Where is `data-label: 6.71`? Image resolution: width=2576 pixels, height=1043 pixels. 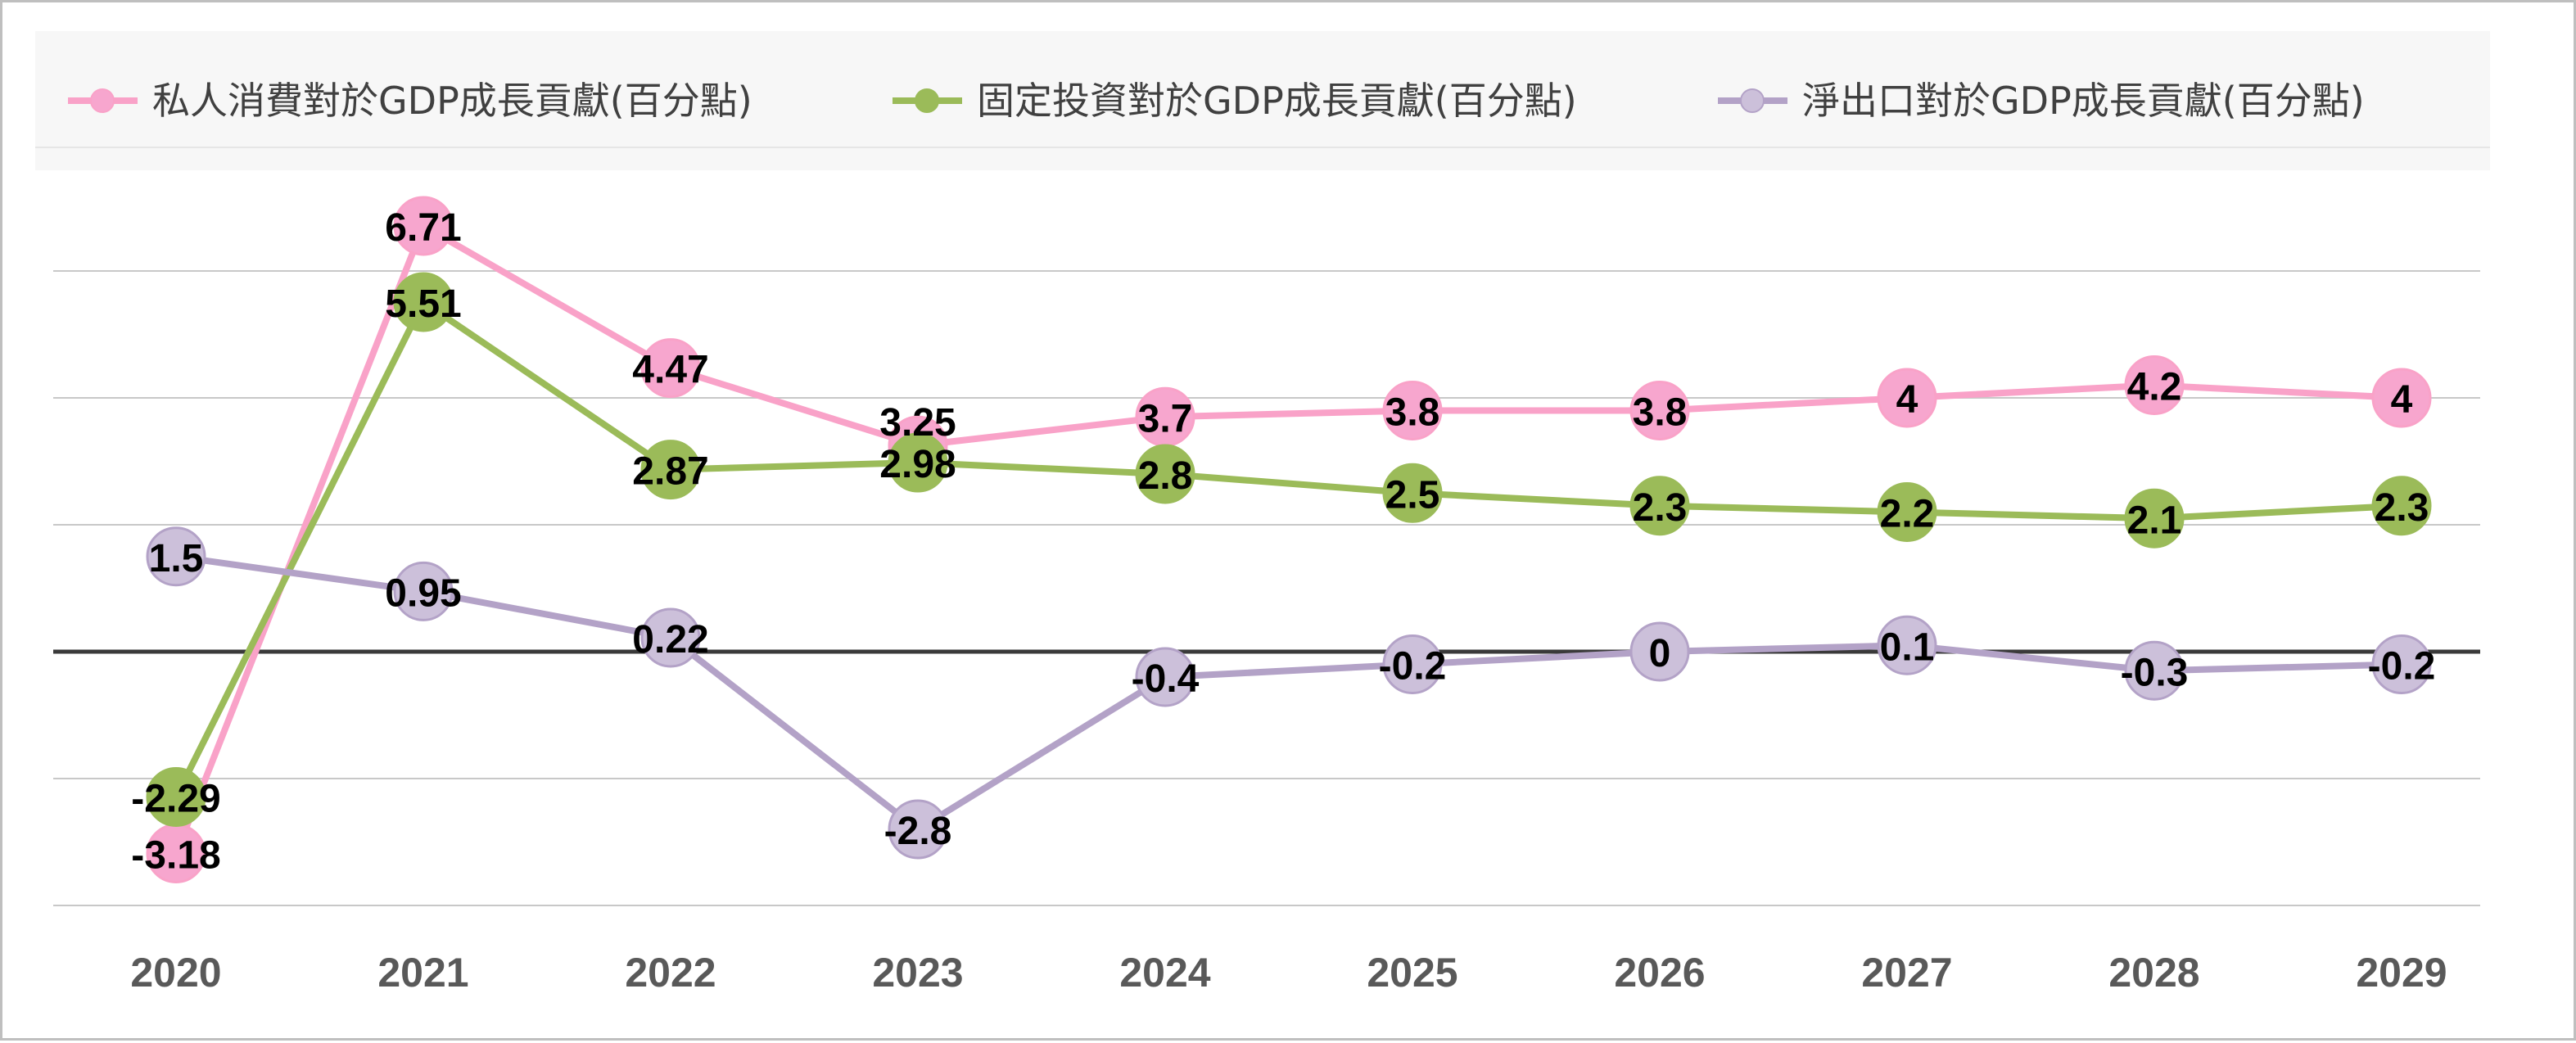 data-label: 6.71 is located at coordinates (423, 228).